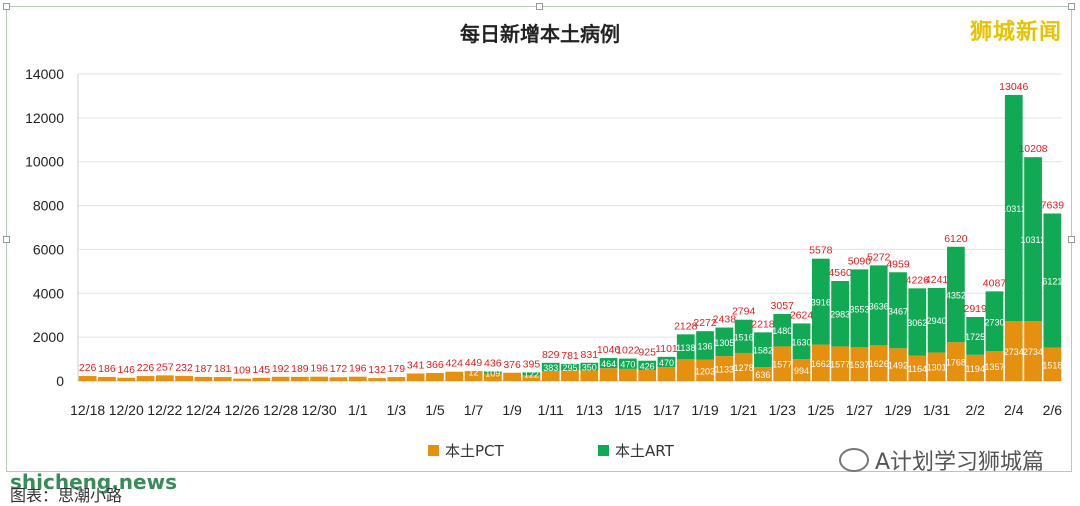 The image size is (1080, 506). I want to click on pct-segment-label: 1662, so click(821, 364).